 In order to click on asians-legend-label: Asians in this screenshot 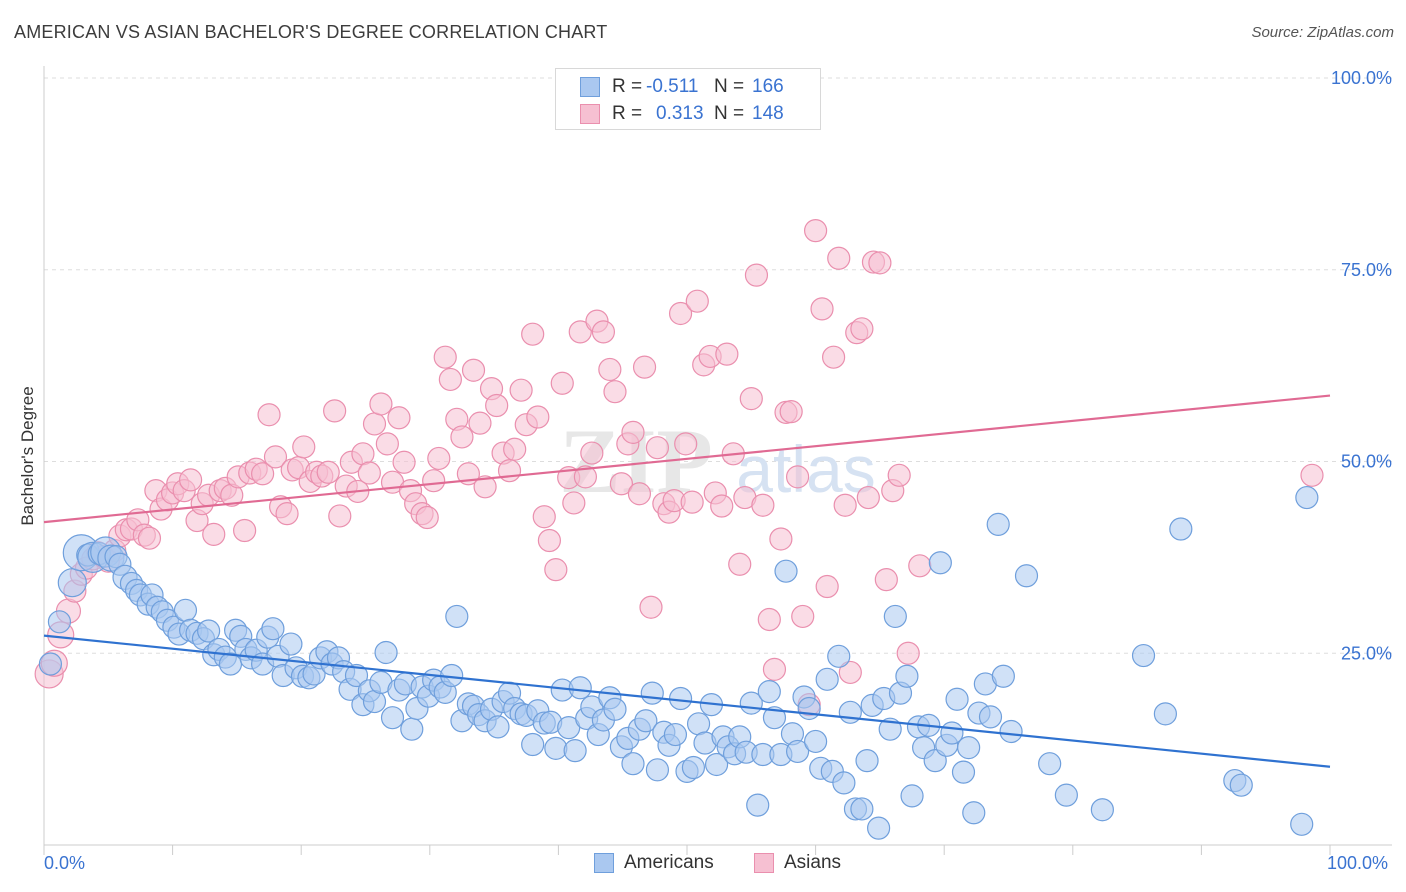, I will do `click(813, 862)`.